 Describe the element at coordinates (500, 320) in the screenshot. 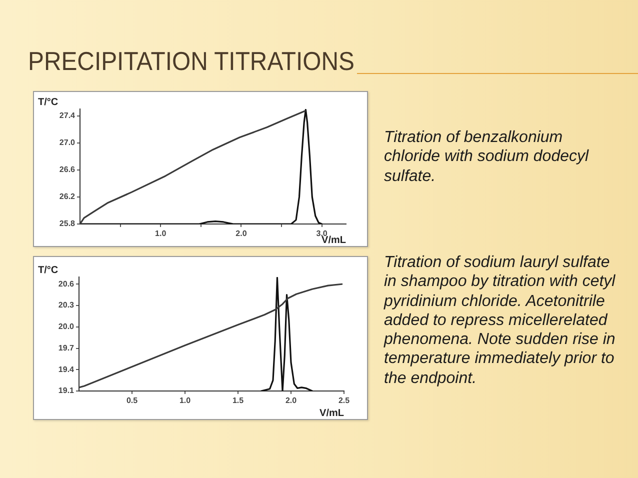

I see `text: Titration of sodium lauryl sulfate in shampoo by titration with cetyl pyridinium chloride. Acetonitrile added to repress micellerelated phenomena. Note sudden rise in temperature immediately prior to the endpoint.` at that location.